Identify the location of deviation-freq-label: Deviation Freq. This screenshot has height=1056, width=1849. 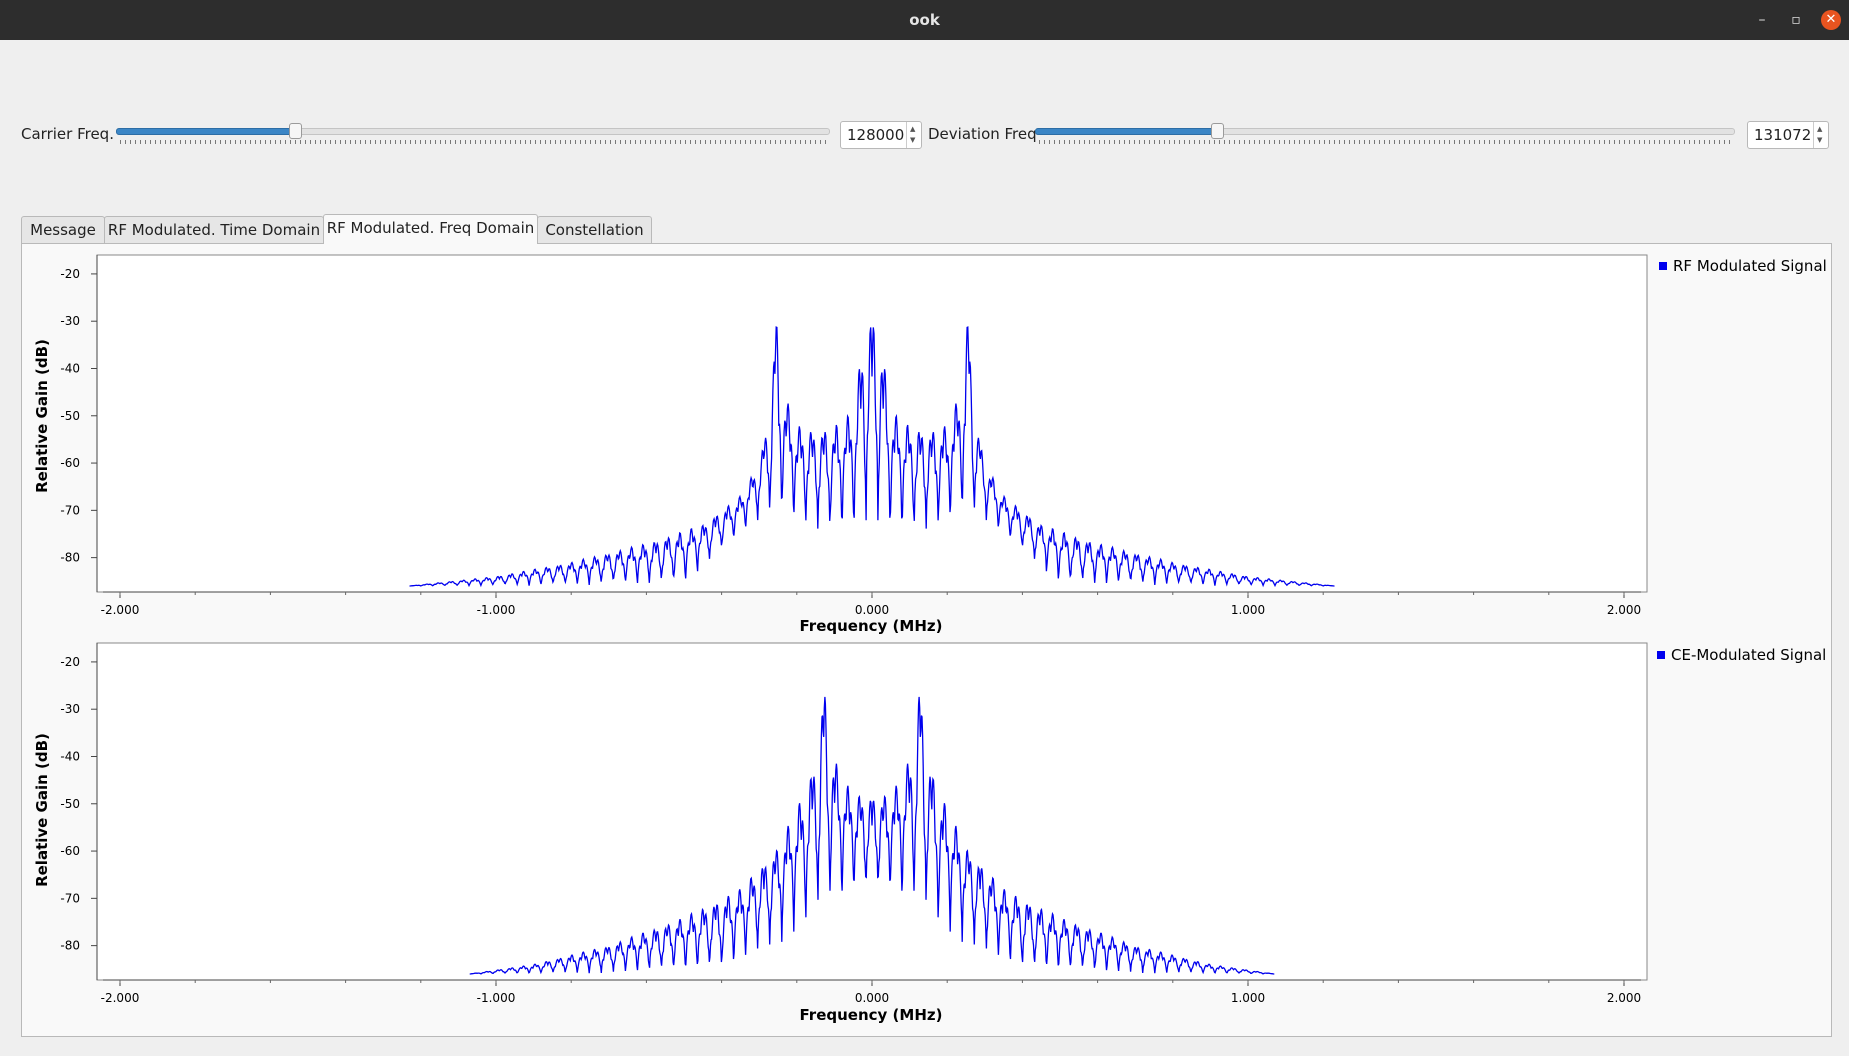
(982, 134).